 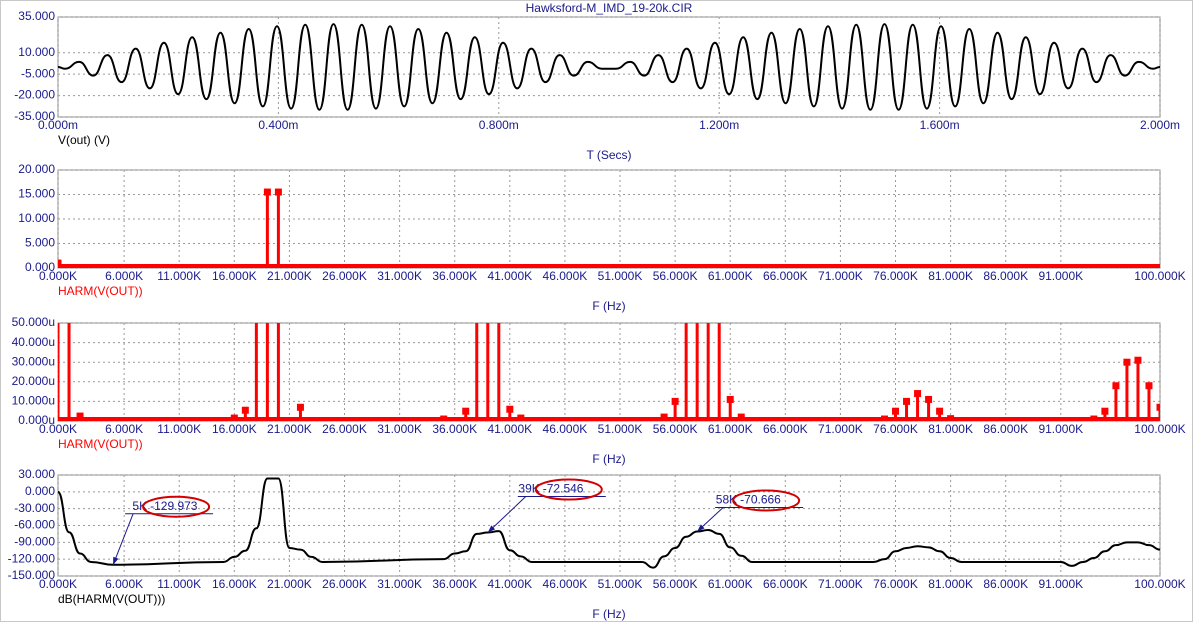 What do you see at coordinates (895, 584) in the screenshot?
I see `x-tick-label: 76.000K` at bounding box center [895, 584].